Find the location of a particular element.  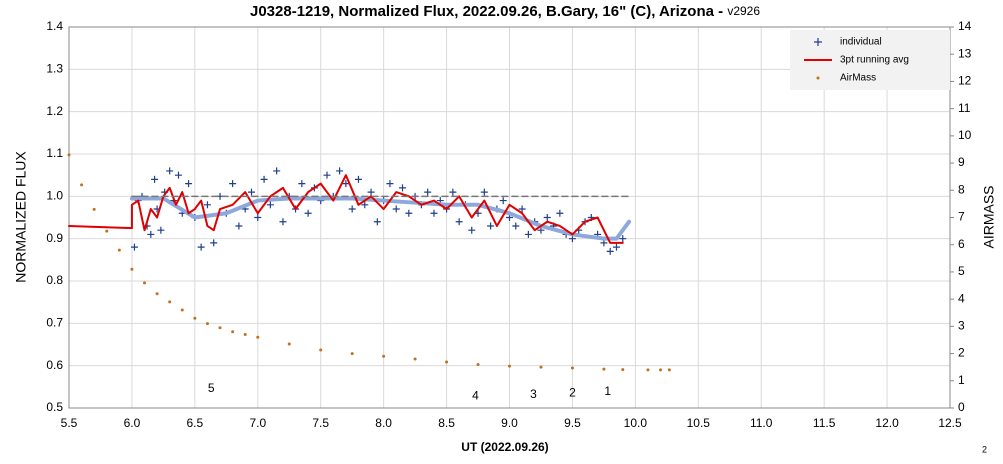

x-tick-label: 9.0 is located at coordinates (509, 423).